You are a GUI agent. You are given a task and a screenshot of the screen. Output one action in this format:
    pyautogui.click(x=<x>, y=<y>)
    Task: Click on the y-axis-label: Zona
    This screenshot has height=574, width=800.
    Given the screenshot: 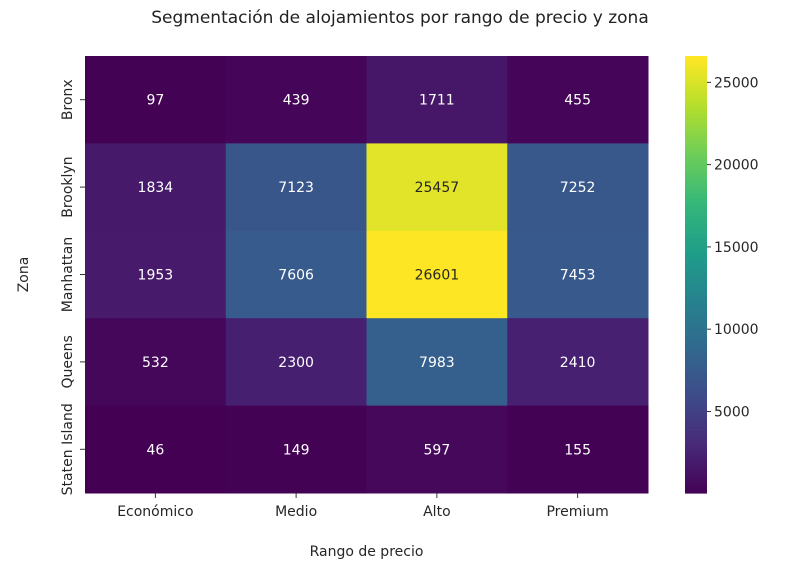 What is the action you would take?
    pyautogui.click(x=24, y=275)
    